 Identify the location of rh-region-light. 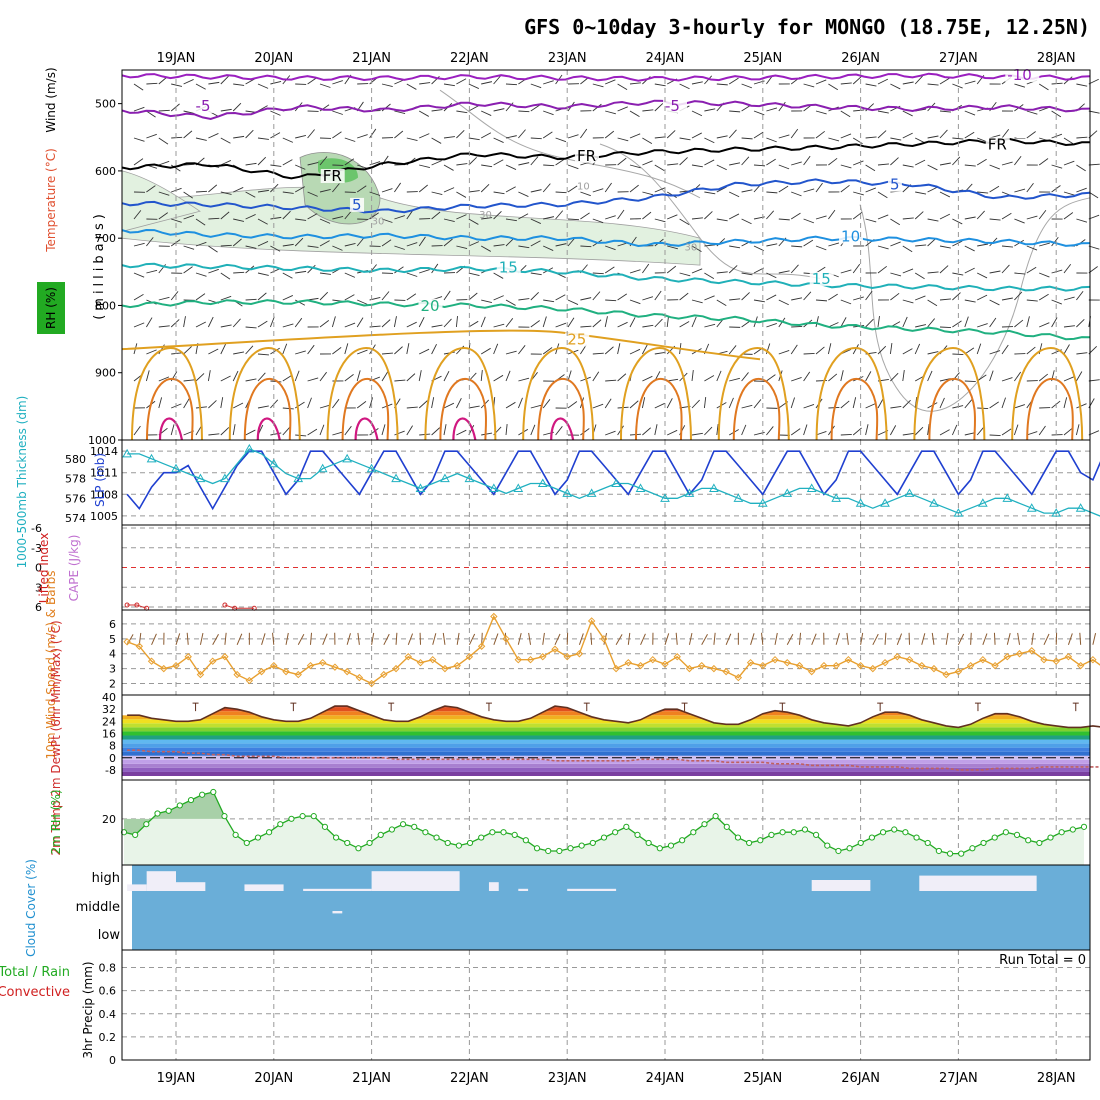
(411, 226).